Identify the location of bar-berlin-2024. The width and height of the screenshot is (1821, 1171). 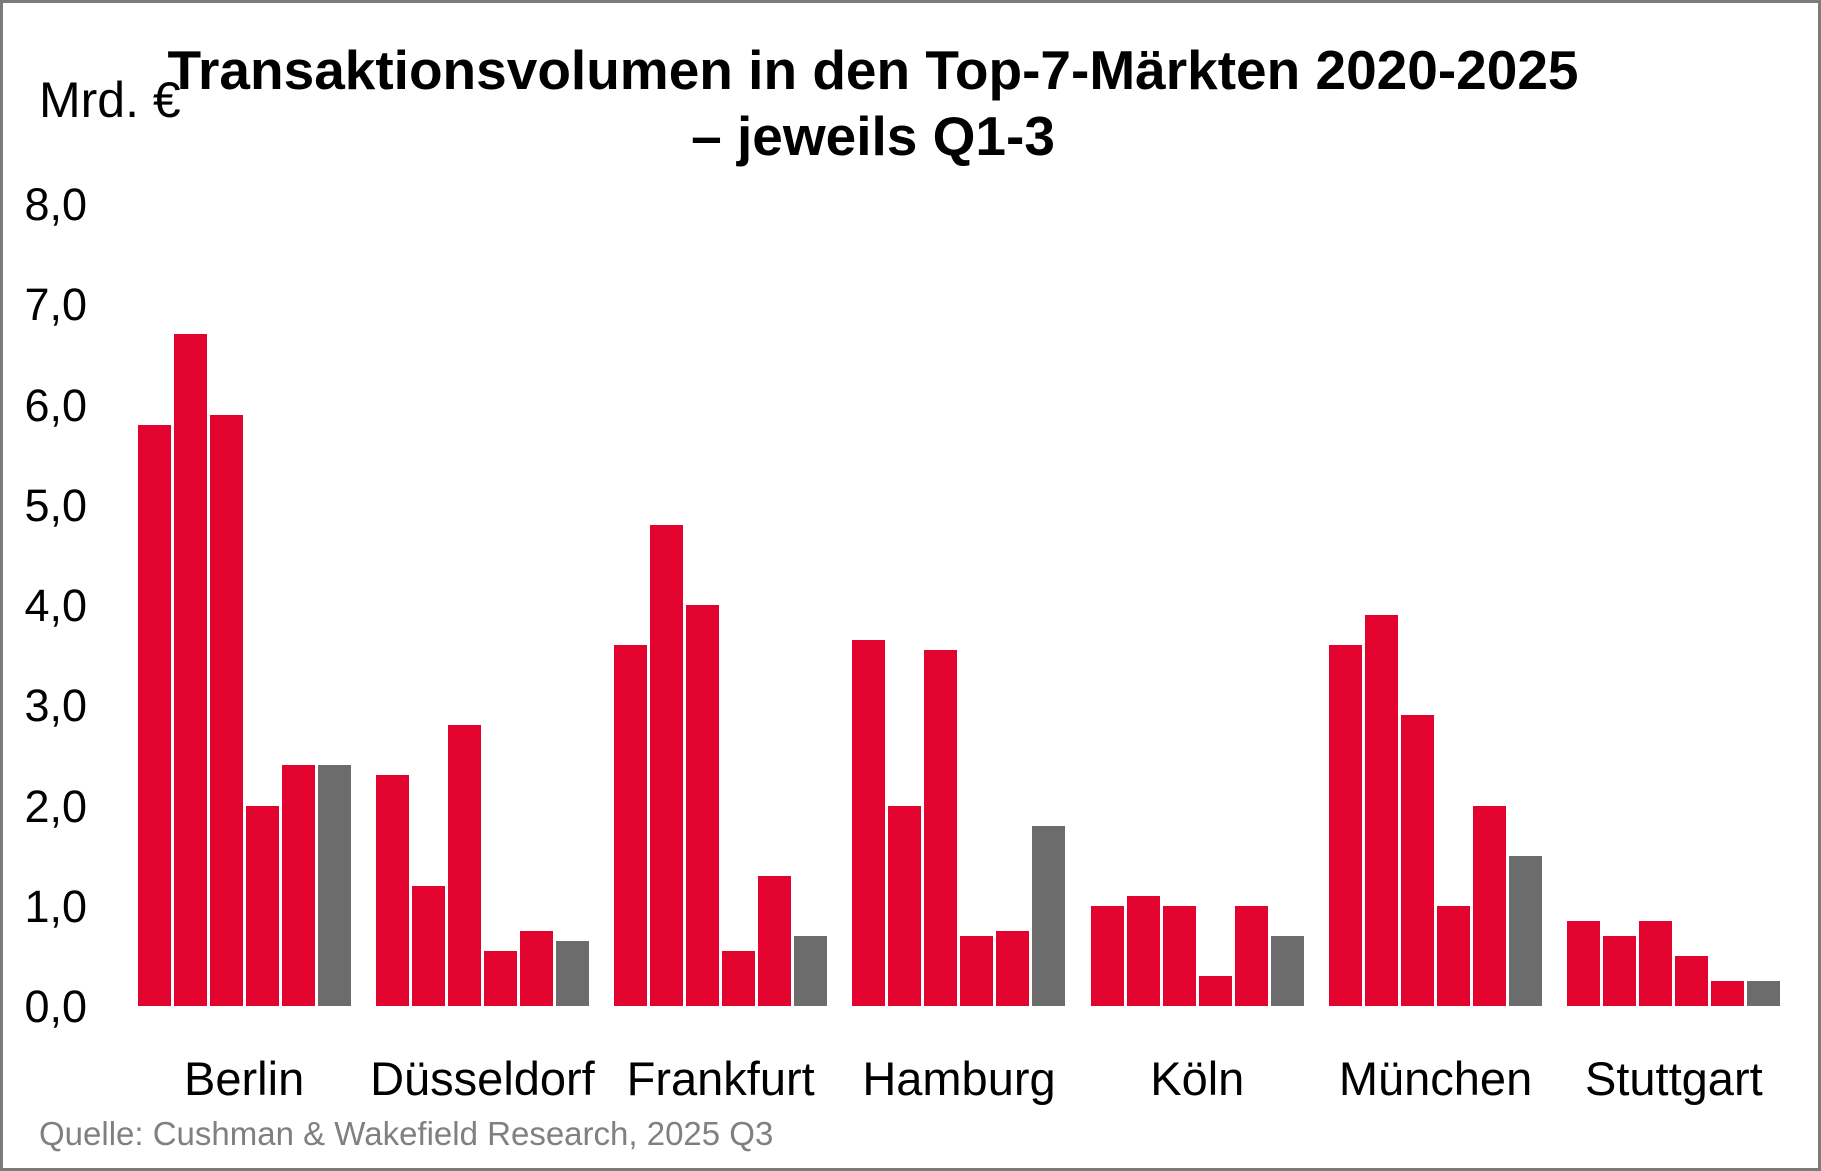
(298, 885).